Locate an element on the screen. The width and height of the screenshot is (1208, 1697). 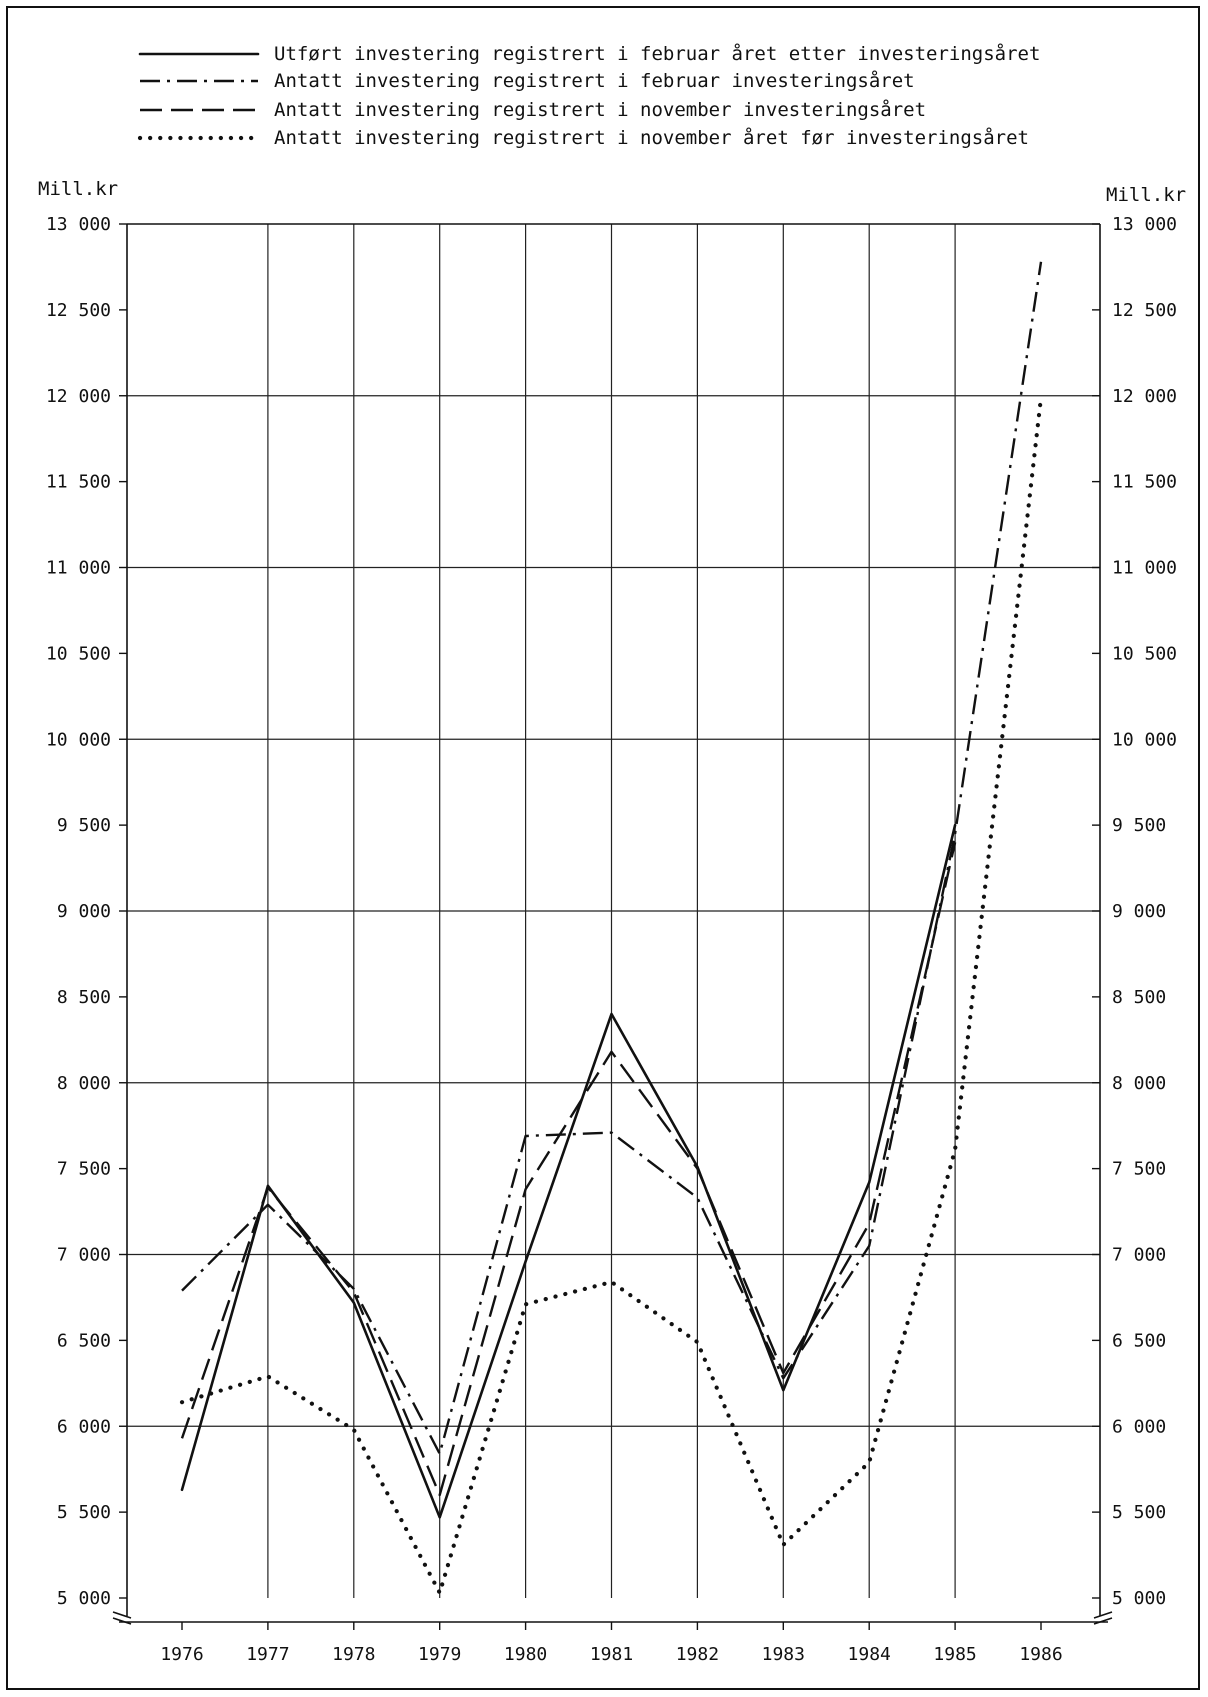
y-tick-label-left: 6 000 is located at coordinates (84, 1426).